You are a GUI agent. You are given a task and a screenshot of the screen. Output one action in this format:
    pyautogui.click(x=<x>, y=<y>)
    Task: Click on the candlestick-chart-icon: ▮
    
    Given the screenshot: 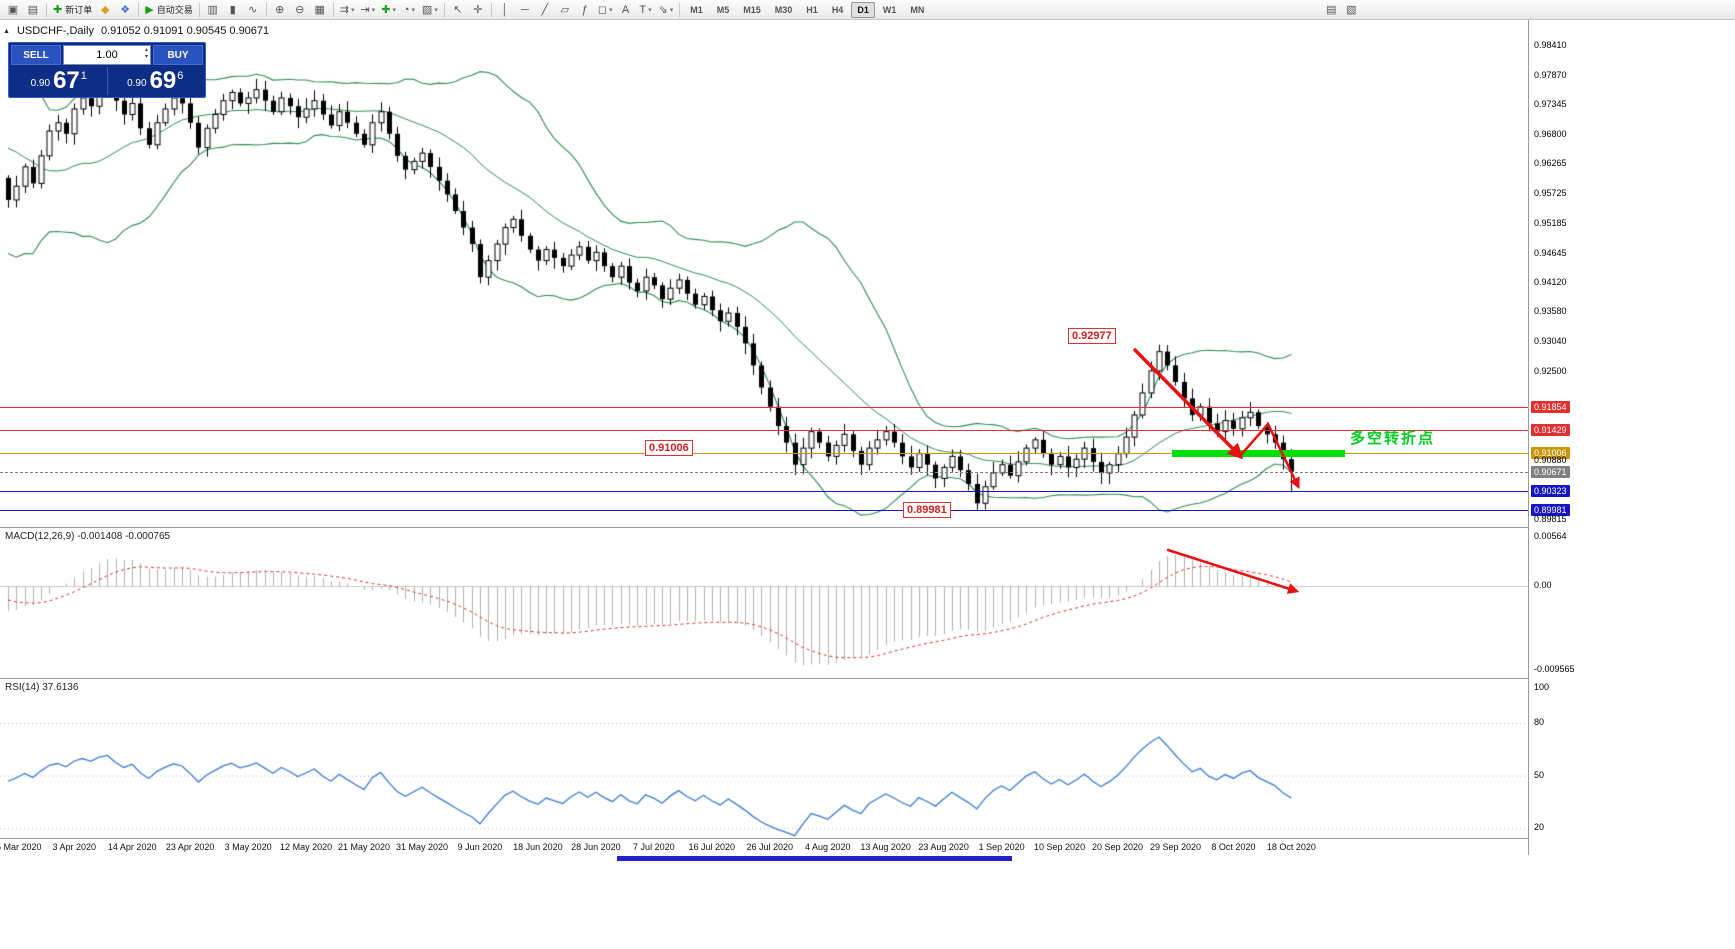 What is the action you would take?
    pyautogui.click(x=232, y=10)
    